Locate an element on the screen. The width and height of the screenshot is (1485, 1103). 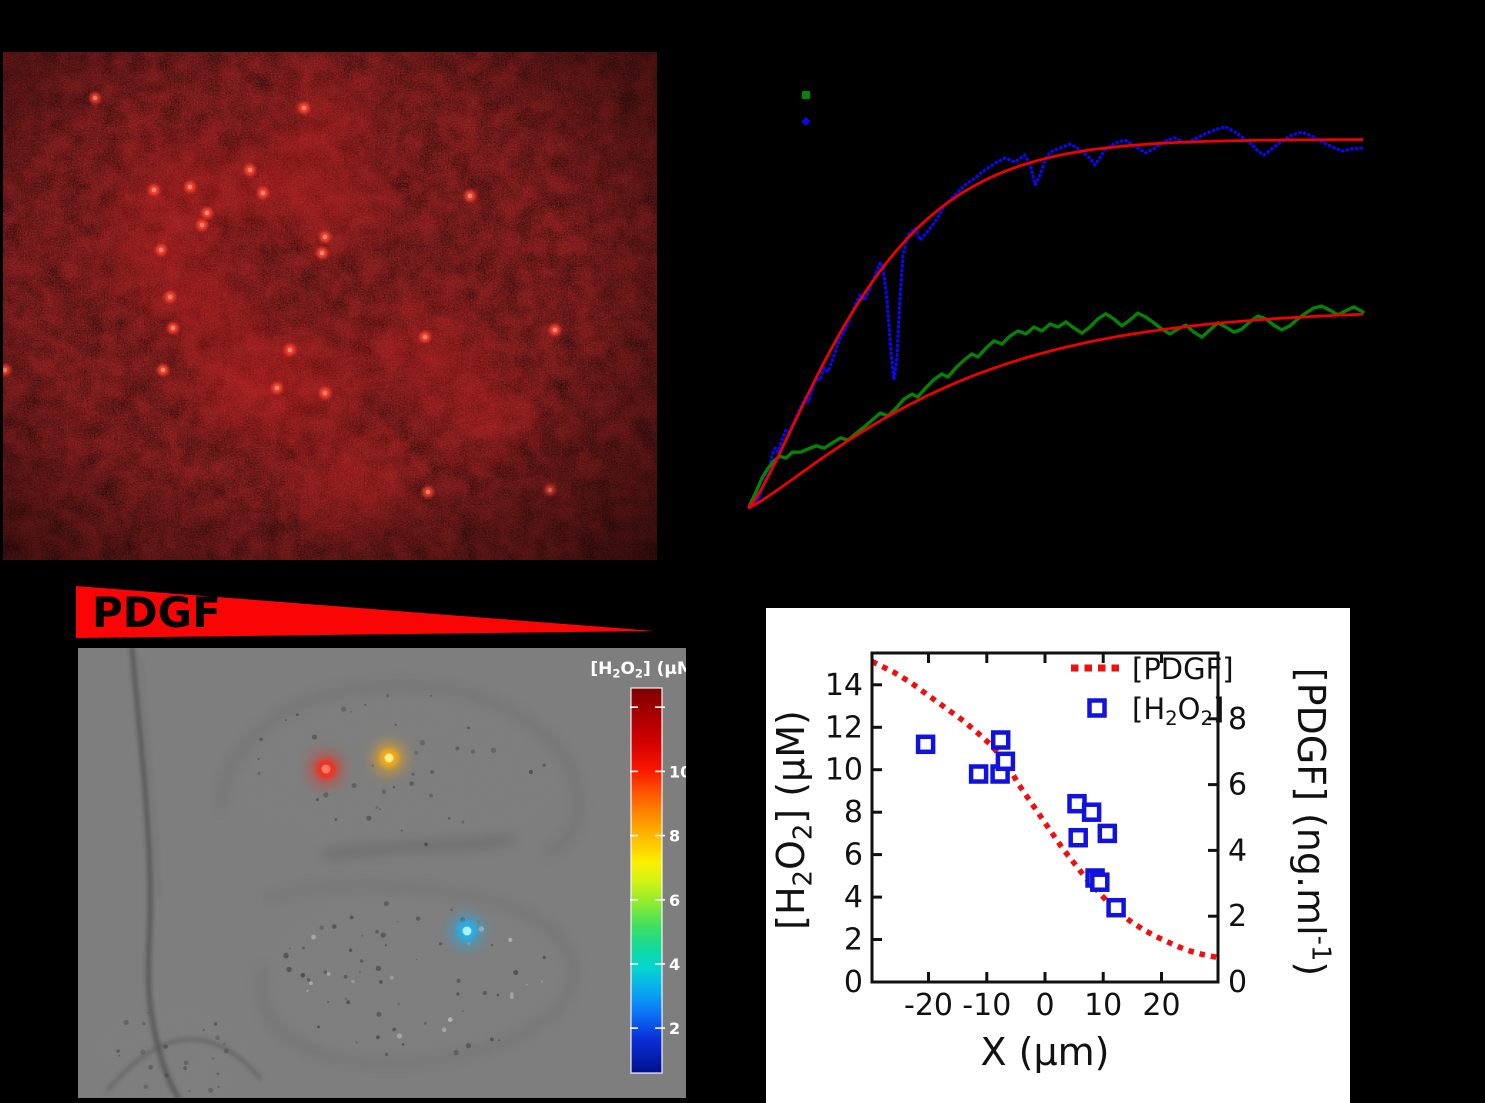
scatter-series is located at coordinates (1044, 810).